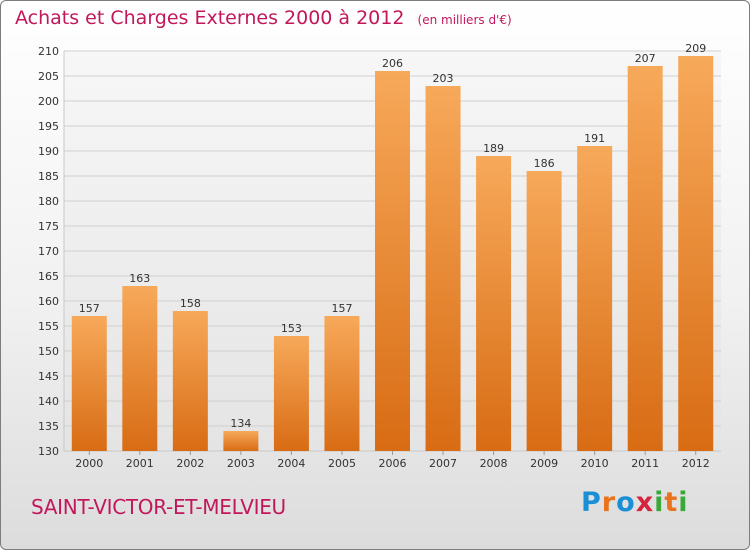 Image resolution: width=750 pixels, height=550 pixels. Describe the element at coordinates (140, 368) in the screenshot. I see `bar-2001` at that location.